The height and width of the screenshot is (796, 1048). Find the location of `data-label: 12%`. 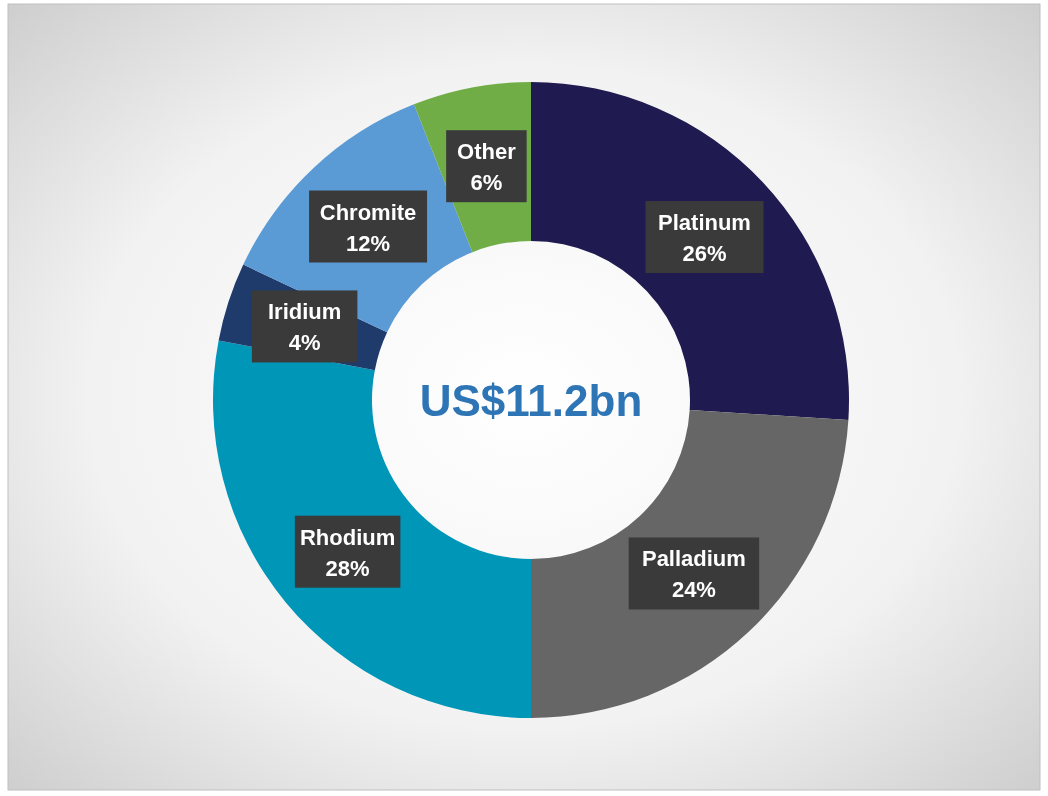

data-label: 12% is located at coordinates (368, 243).